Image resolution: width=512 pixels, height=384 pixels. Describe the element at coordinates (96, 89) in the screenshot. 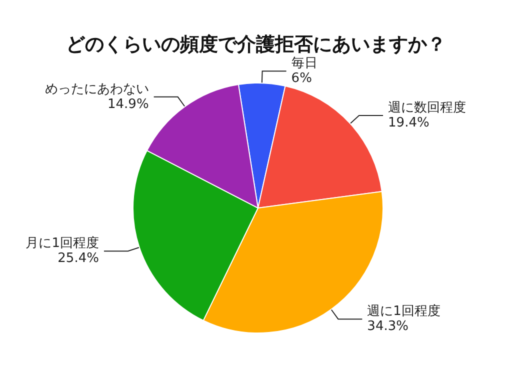

I see `slice-label: めったにあわない` at that location.